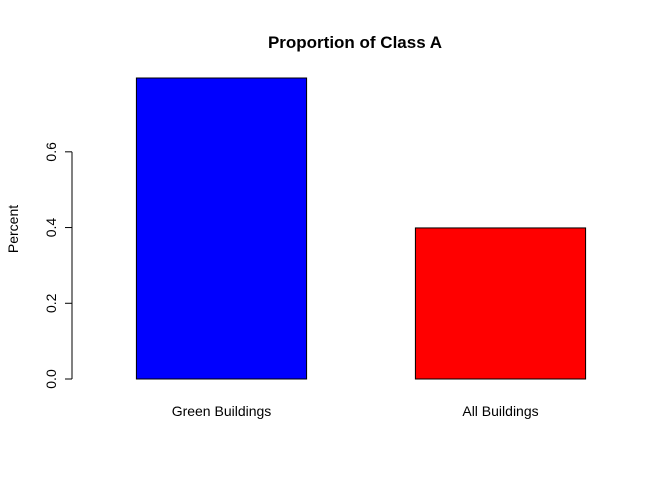  Describe the element at coordinates (51, 152) in the screenshot. I see `y-tick-label: 0.6` at that location.